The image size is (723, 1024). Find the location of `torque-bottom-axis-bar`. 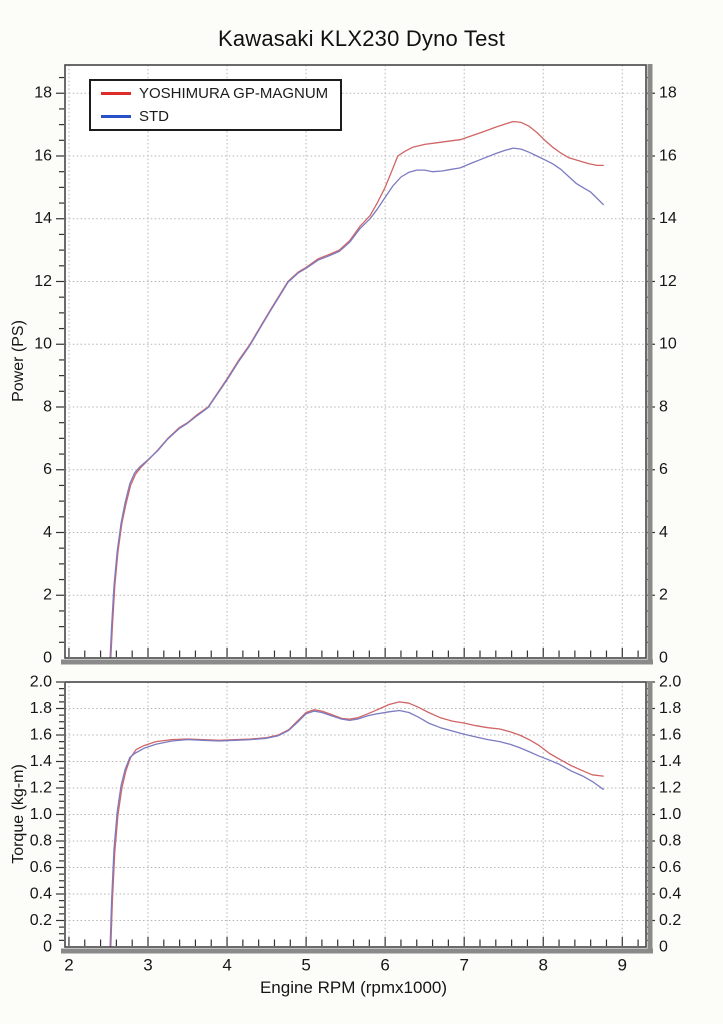

torque-bottom-axis-bar is located at coordinates (357, 951).